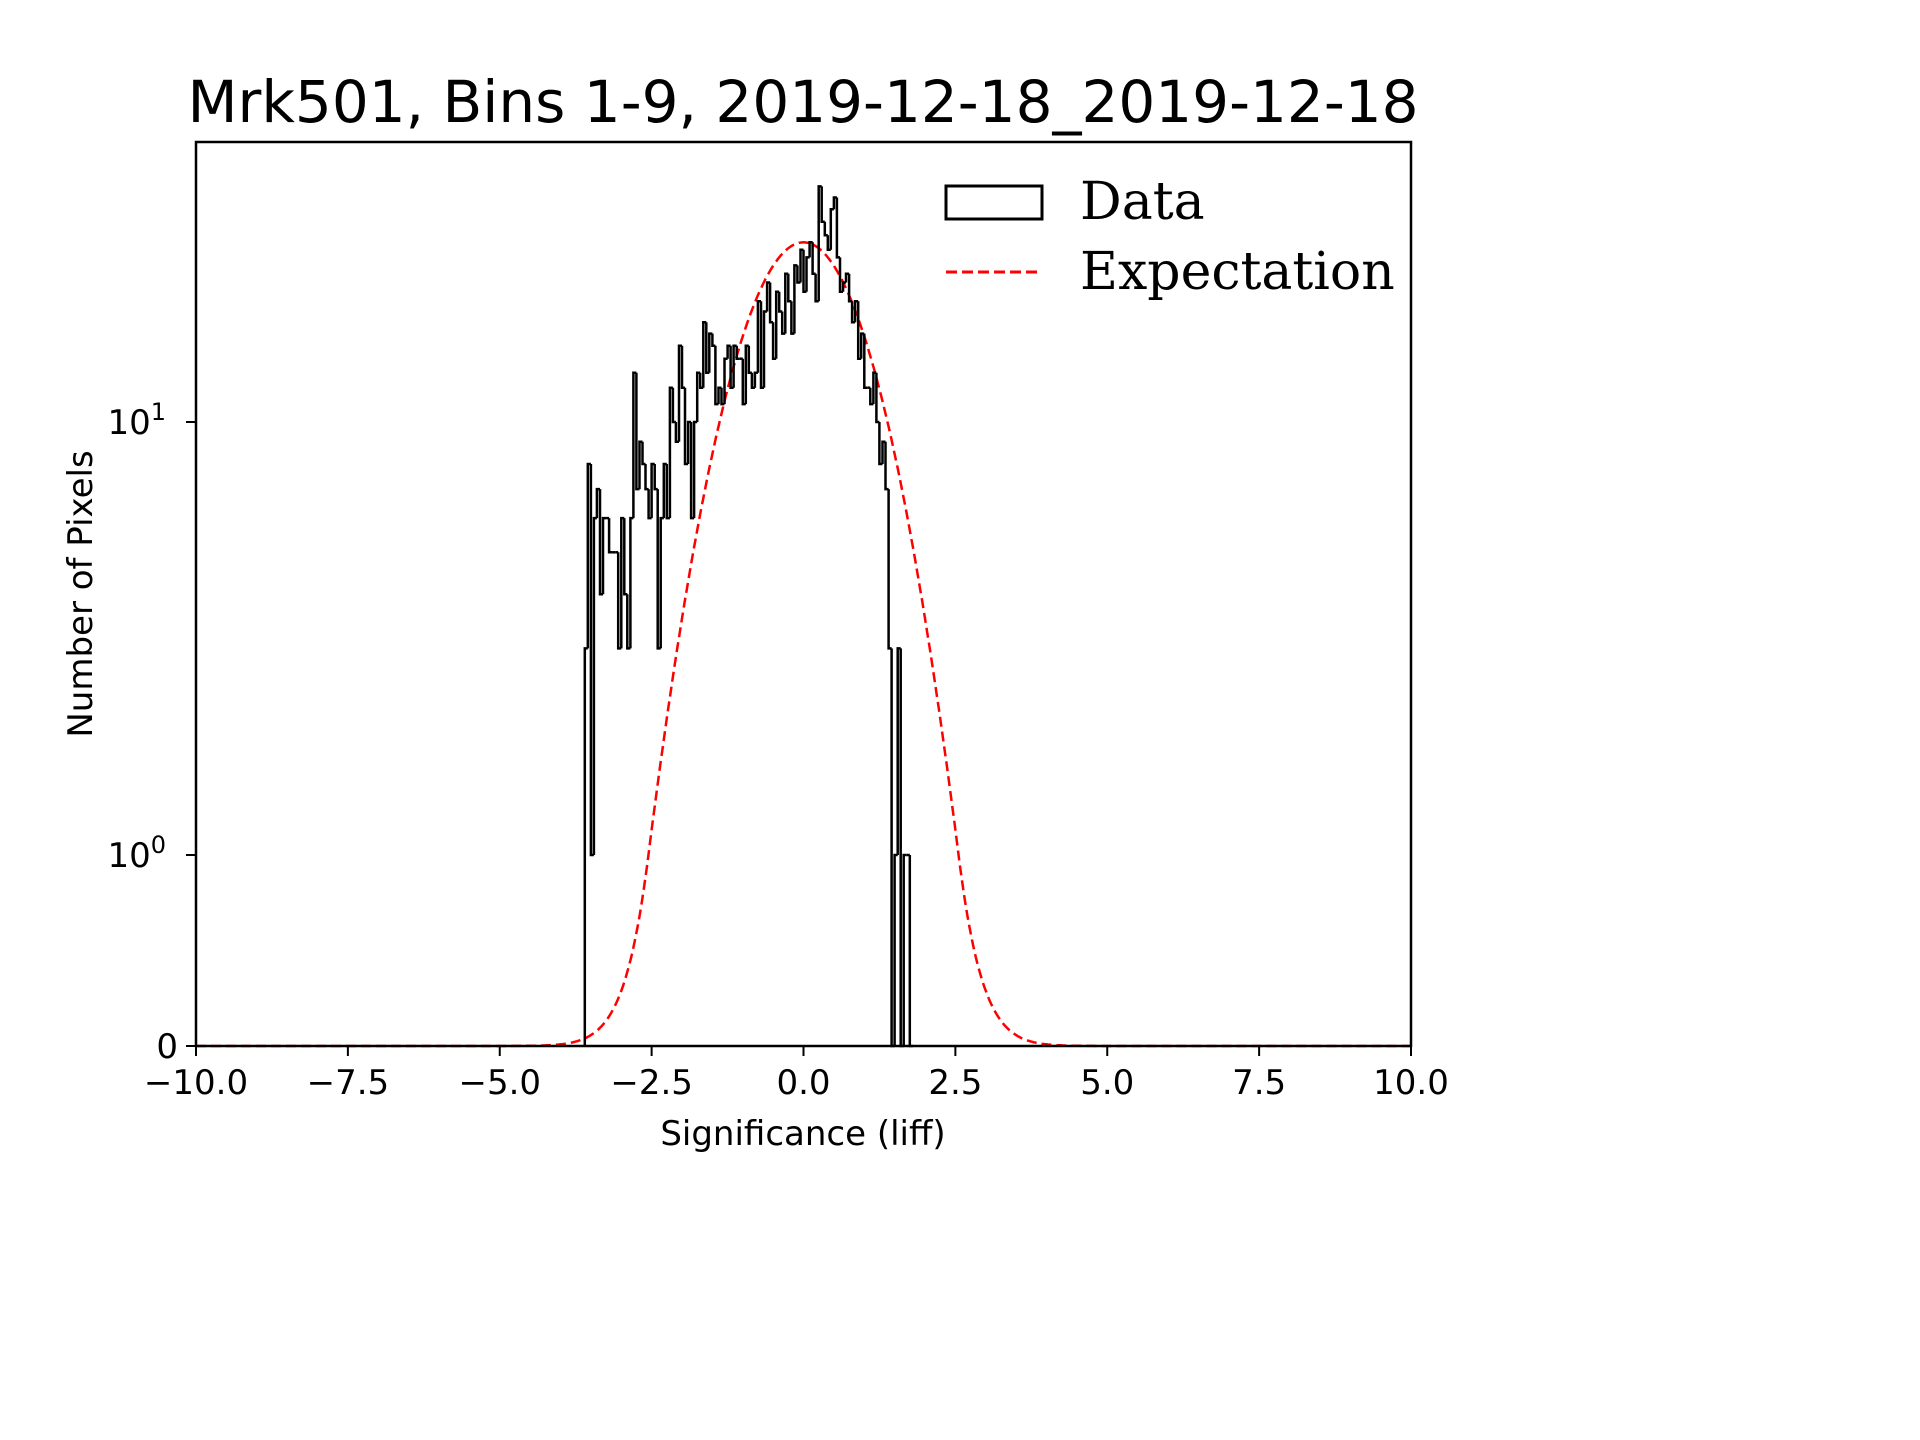  I want to click on x-tick-label: 0.0, so click(803, 1083).